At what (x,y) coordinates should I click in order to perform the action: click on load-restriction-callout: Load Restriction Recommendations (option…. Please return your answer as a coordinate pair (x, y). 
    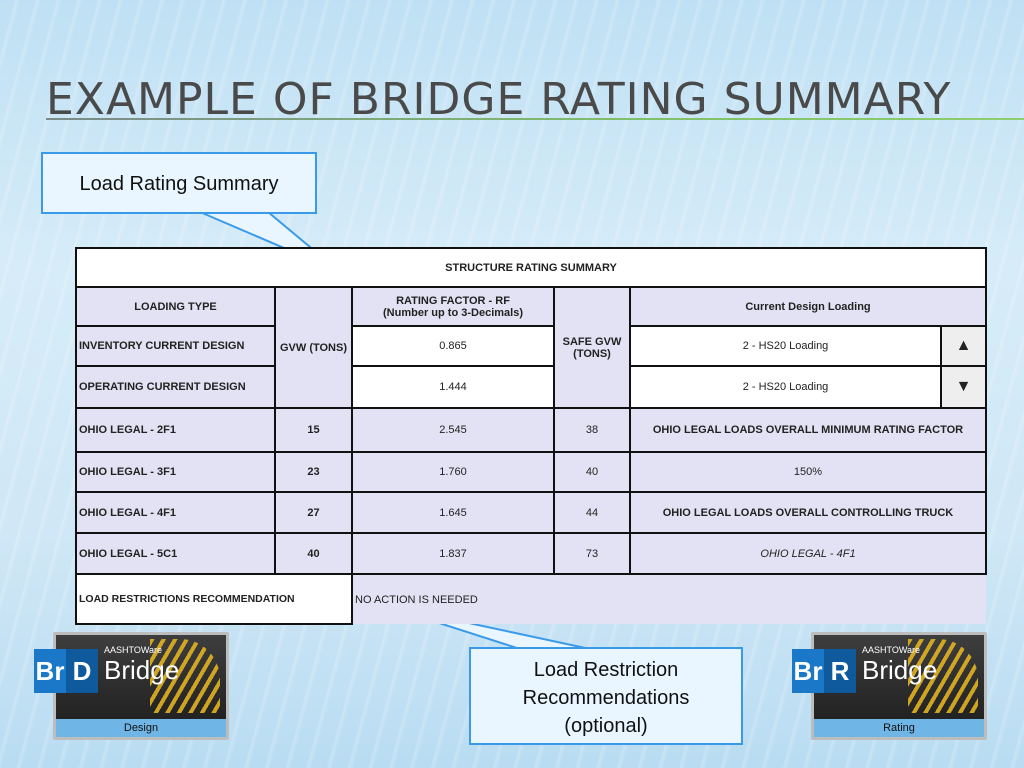
    Looking at the image, I should click on (606, 696).